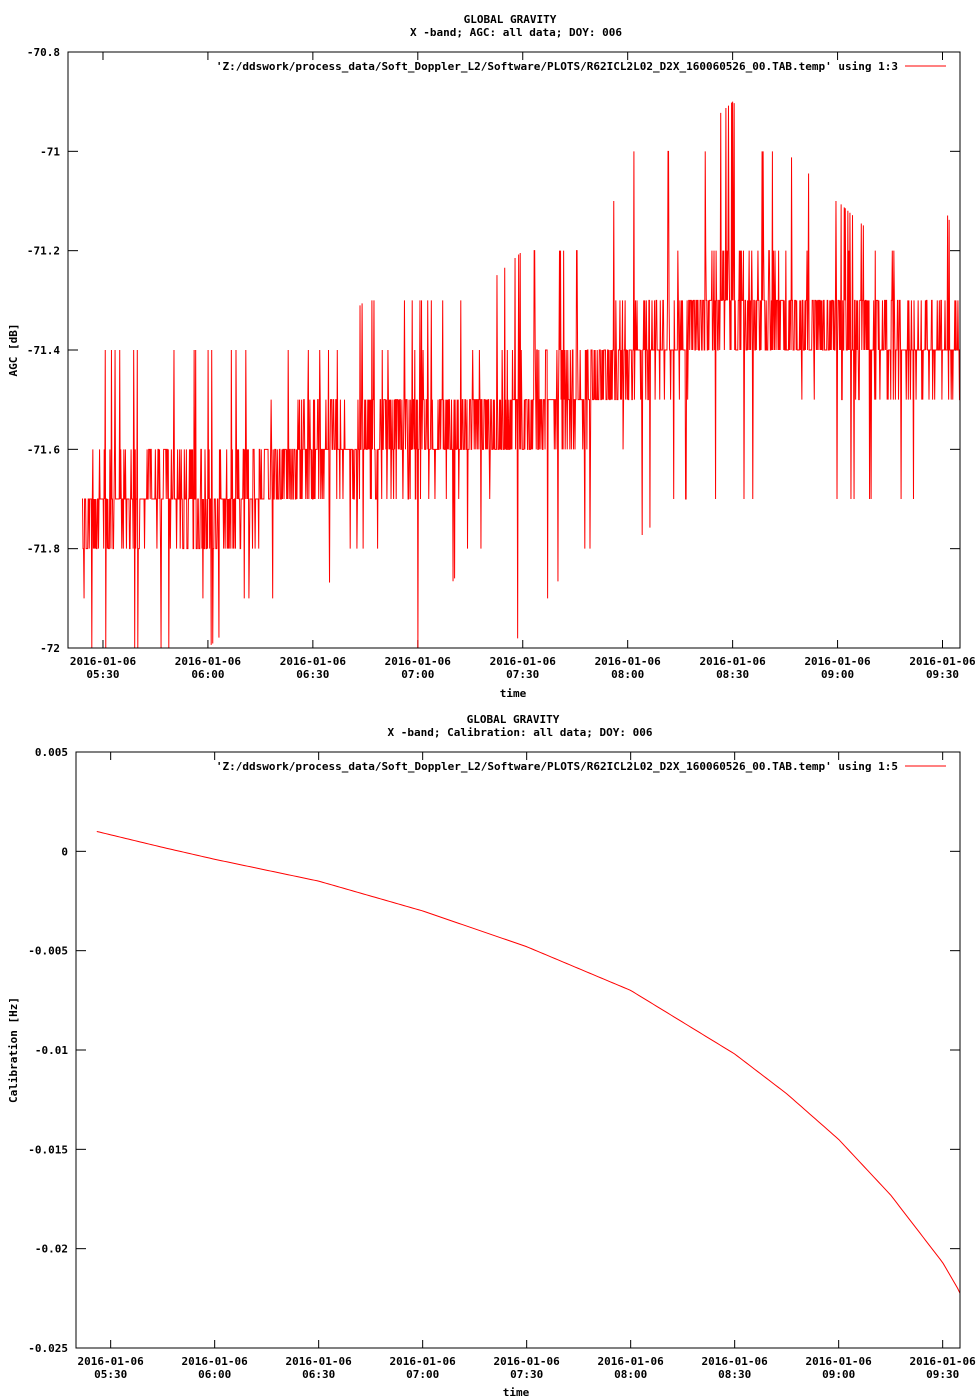  Describe the element at coordinates (520, 732) in the screenshot. I see `chart-subtitle: X -band; Calibration: all data; DOY: 006` at that location.